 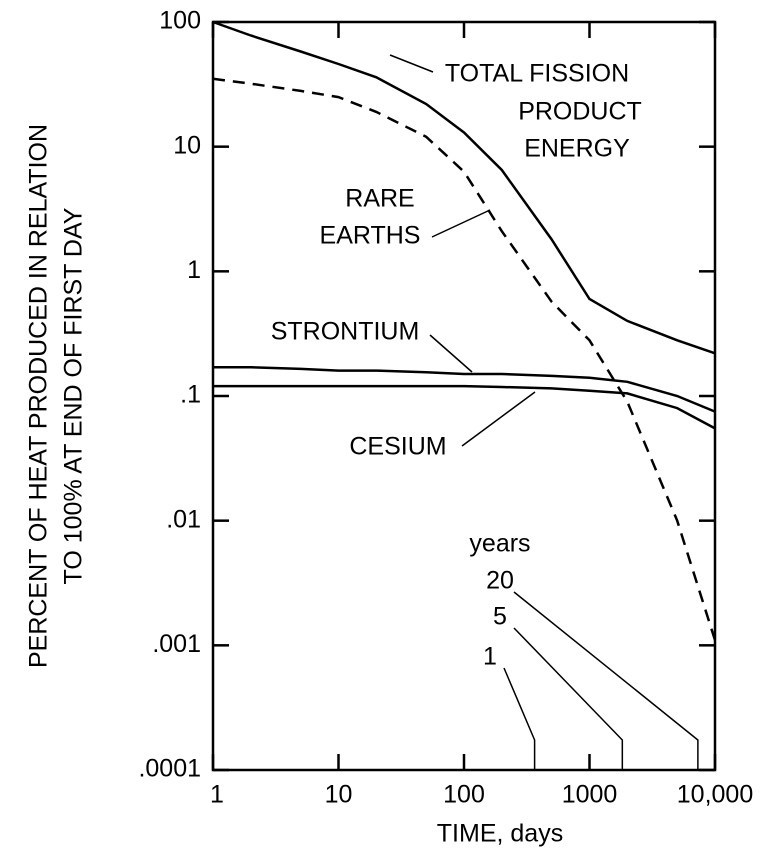 What do you see at coordinates (537, 74) in the screenshot?
I see `curve-label: TOTAL FISSION` at bounding box center [537, 74].